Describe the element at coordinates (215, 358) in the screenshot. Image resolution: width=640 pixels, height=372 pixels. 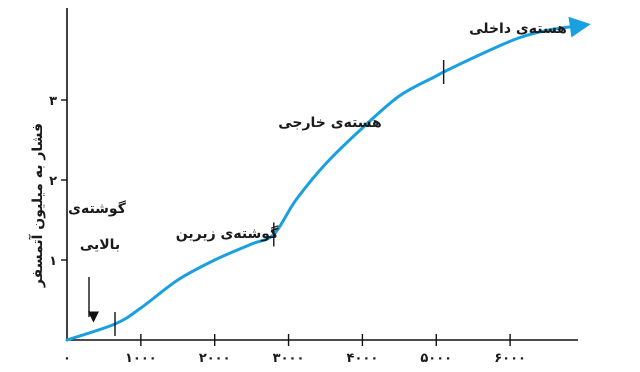
I see `x-tick-label-2: ۲۰۰۰` at that location.